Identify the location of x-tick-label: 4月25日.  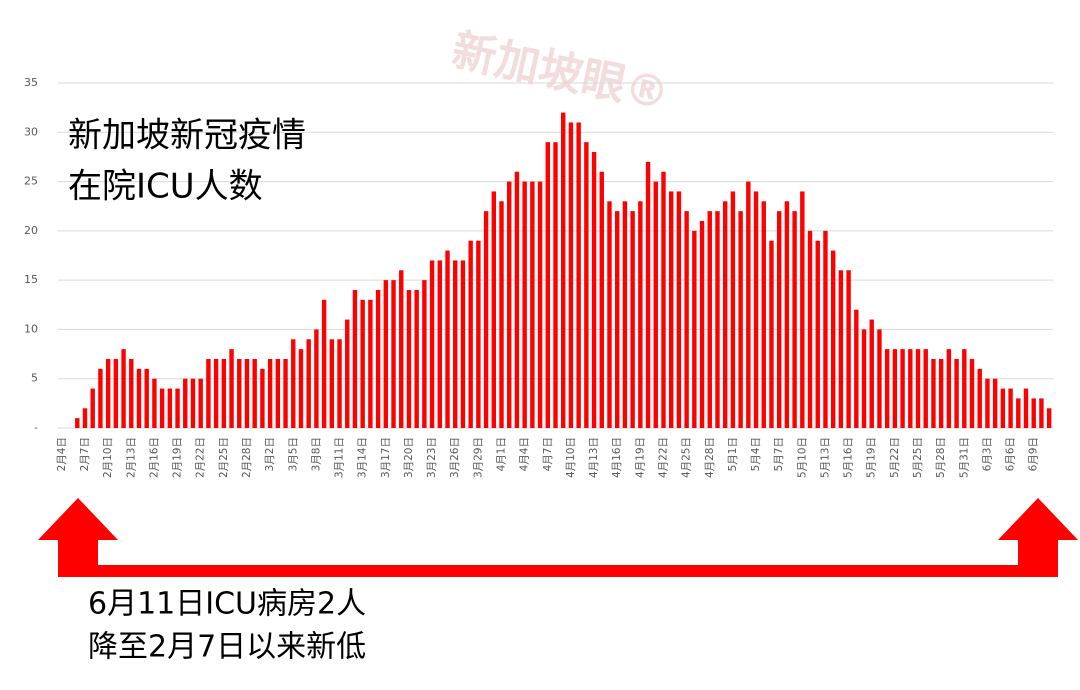
(687, 457).